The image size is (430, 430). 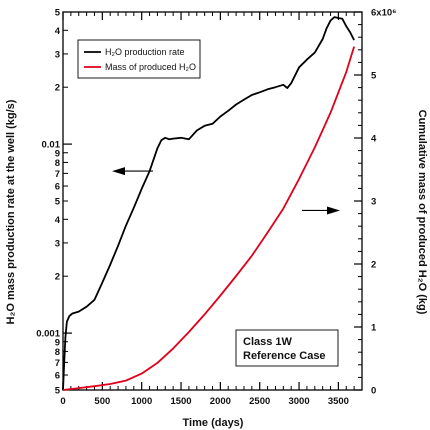 What do you see at coordinates (374, 139) in the screenshot?
I see `right-tick-label: 4` at bounding box center [374, 139].